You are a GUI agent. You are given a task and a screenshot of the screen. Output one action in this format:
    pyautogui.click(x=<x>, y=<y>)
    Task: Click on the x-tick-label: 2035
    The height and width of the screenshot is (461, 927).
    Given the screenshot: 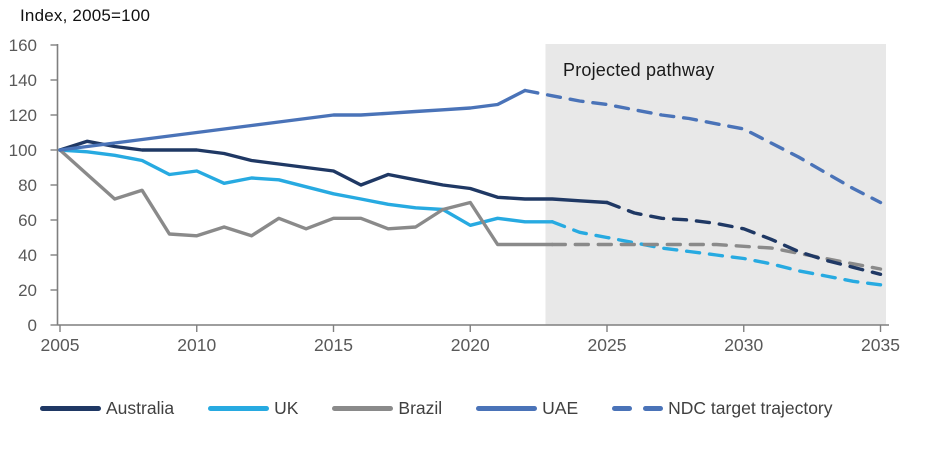 What is the action you would take?
    pyautogui.click(x=880, y=345)
    